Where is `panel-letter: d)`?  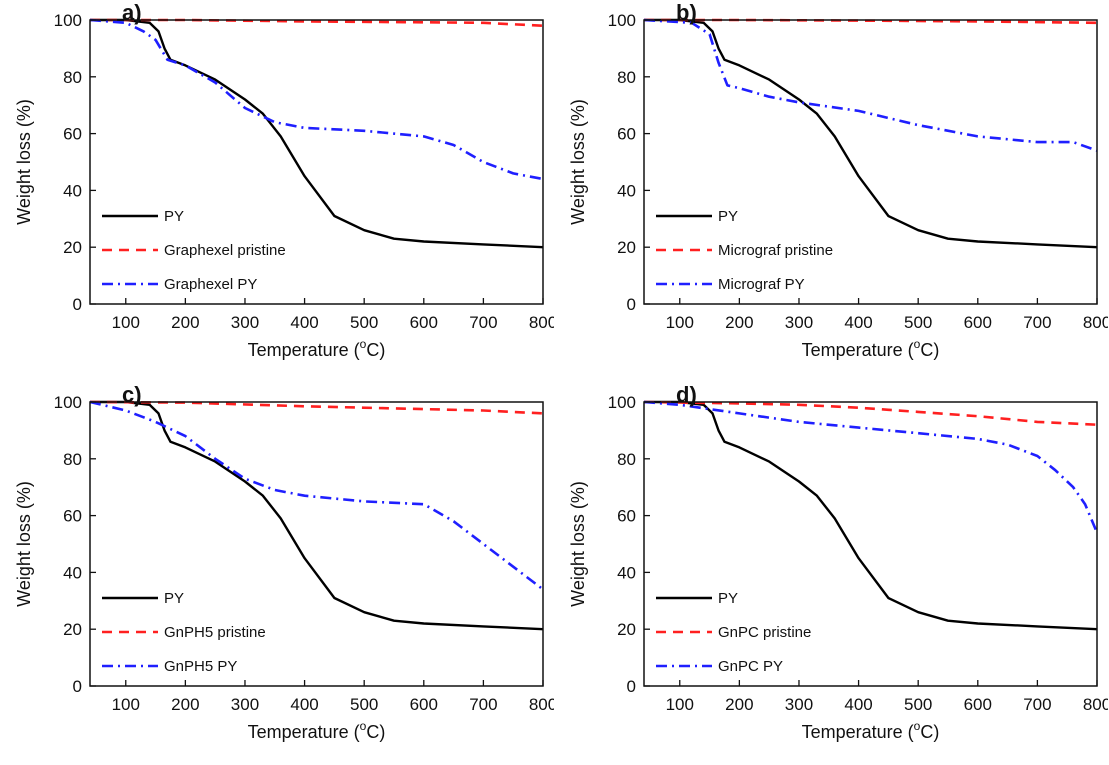 panel-letter: d) is located at coordinates (686, 394).